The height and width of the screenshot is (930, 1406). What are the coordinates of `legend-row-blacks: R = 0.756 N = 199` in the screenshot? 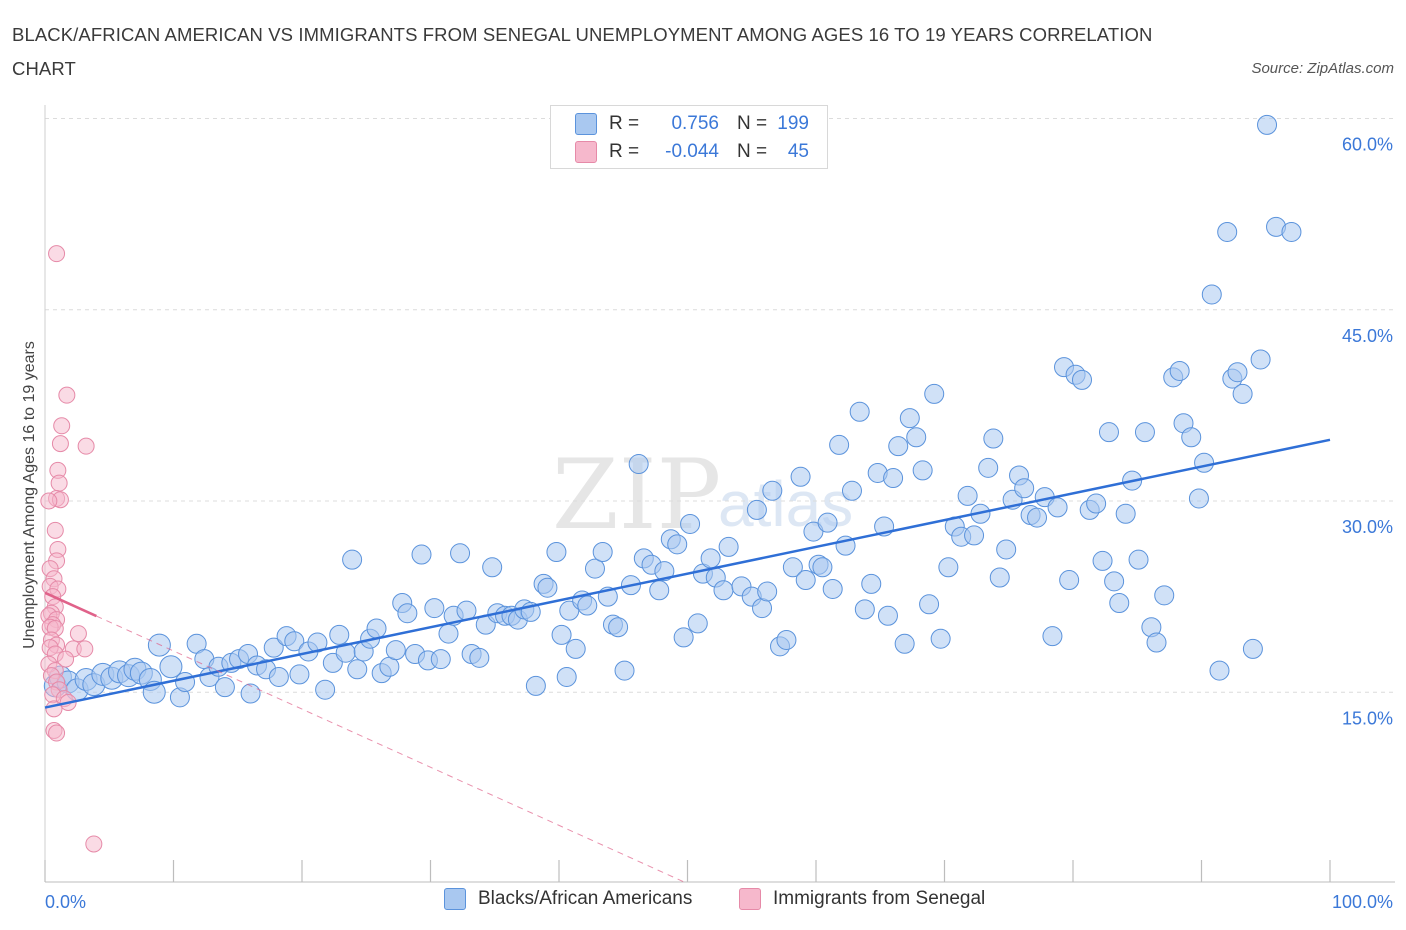 It's located at (692, 124).